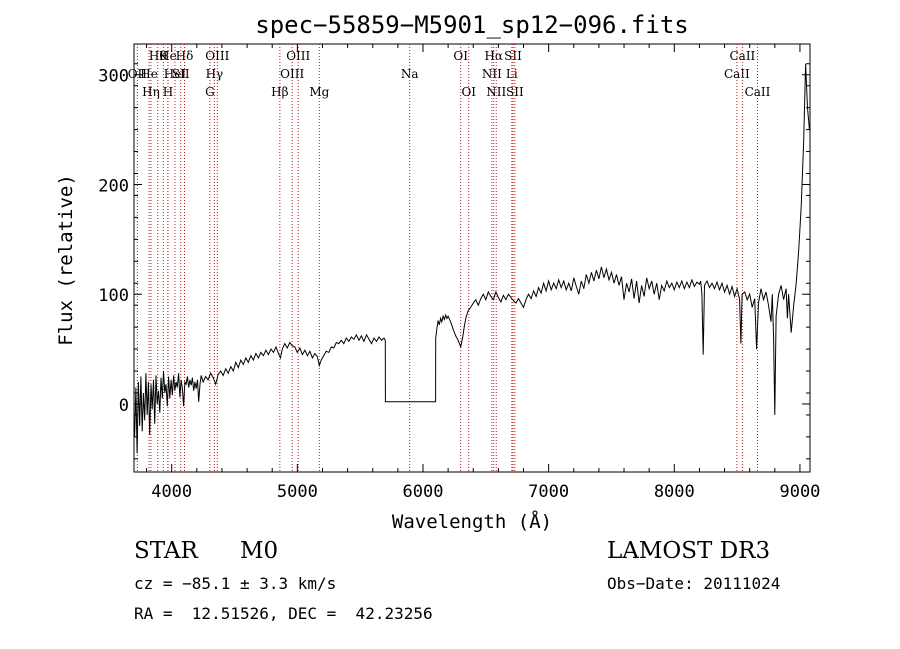 The height and width of the screenshot is (649, 900). I want to click on marker-label: Hδ, so click(185, 56).